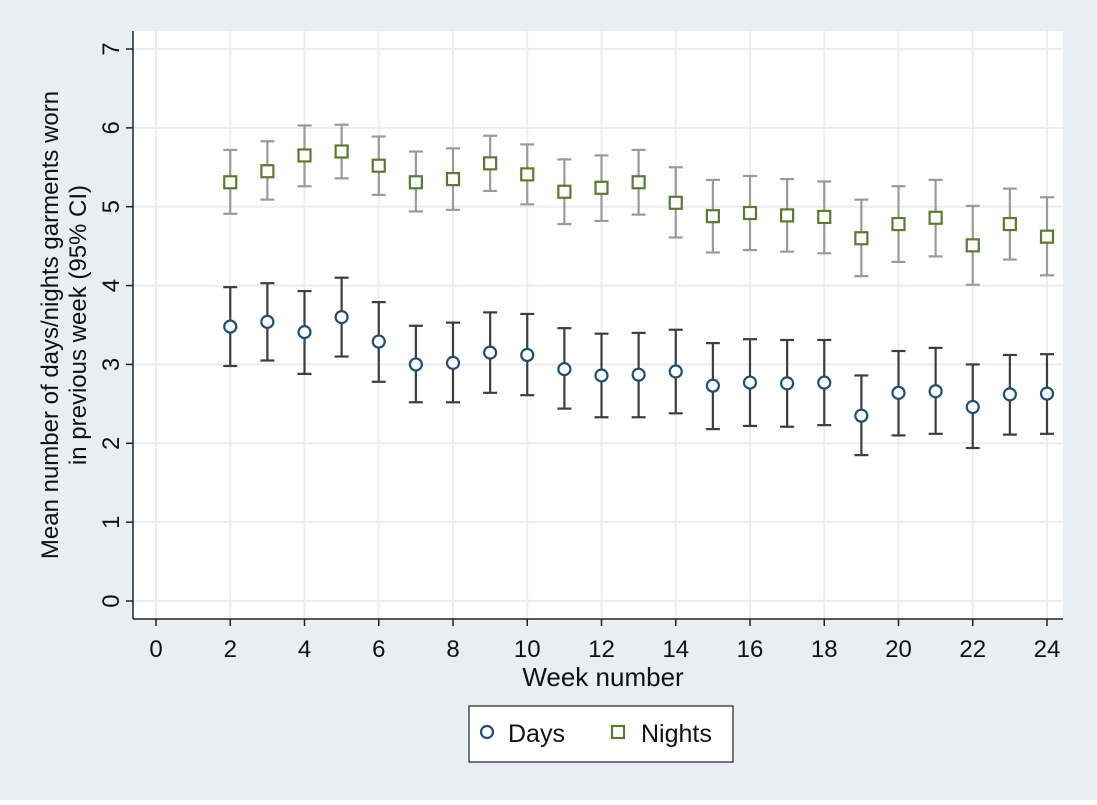 The image size is (1097, 805). I want to click on y-tick-label: 6, so click(111, 127).